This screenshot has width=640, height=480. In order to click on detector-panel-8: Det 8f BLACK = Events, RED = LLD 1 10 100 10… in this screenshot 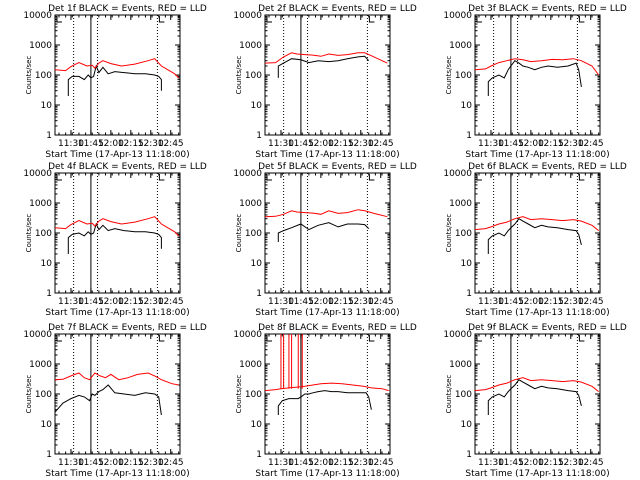, I will do `click(325, 401)`.